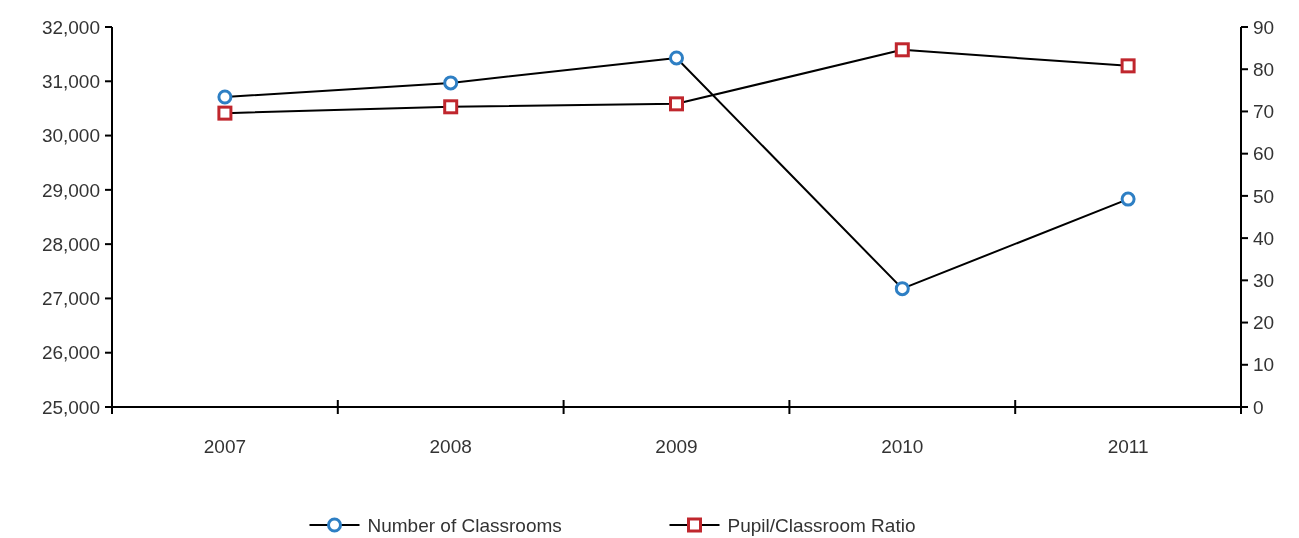 This screenshot has width=1299, height=538. What do you see at coordinates (450, 446) in the screenshot?
I see `x-tick-label: 2008` at bounding box center [450, 446].